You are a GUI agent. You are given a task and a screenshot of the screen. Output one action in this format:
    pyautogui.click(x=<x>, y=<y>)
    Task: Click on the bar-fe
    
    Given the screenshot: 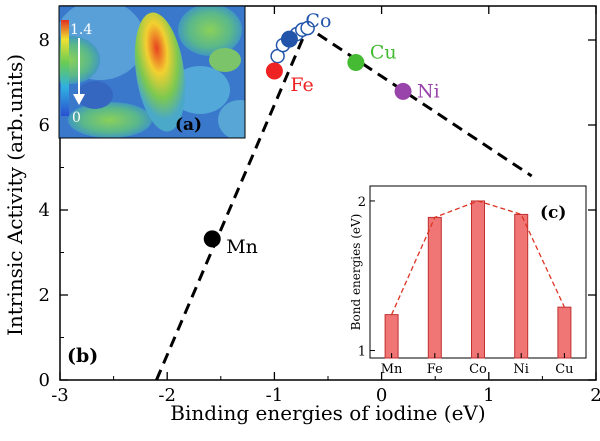 What is the action you would take?
    pyautogui.click(x=434, y=287)
    